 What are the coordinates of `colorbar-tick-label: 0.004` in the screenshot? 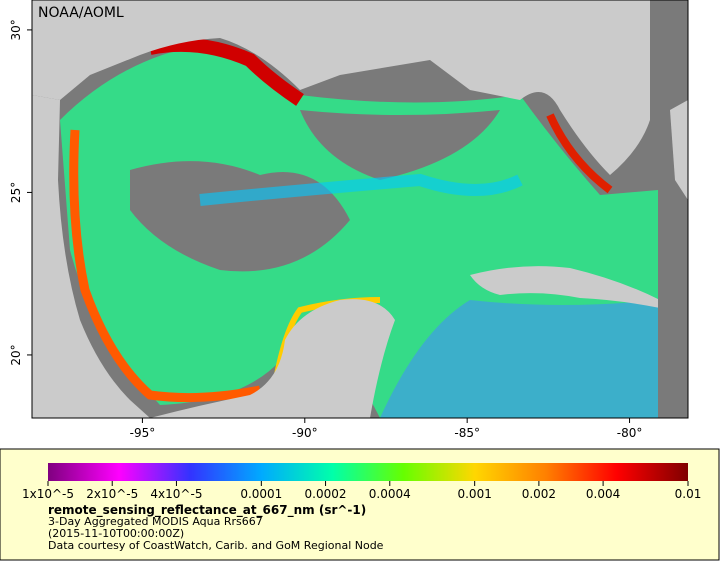 It's located at (603, 494).